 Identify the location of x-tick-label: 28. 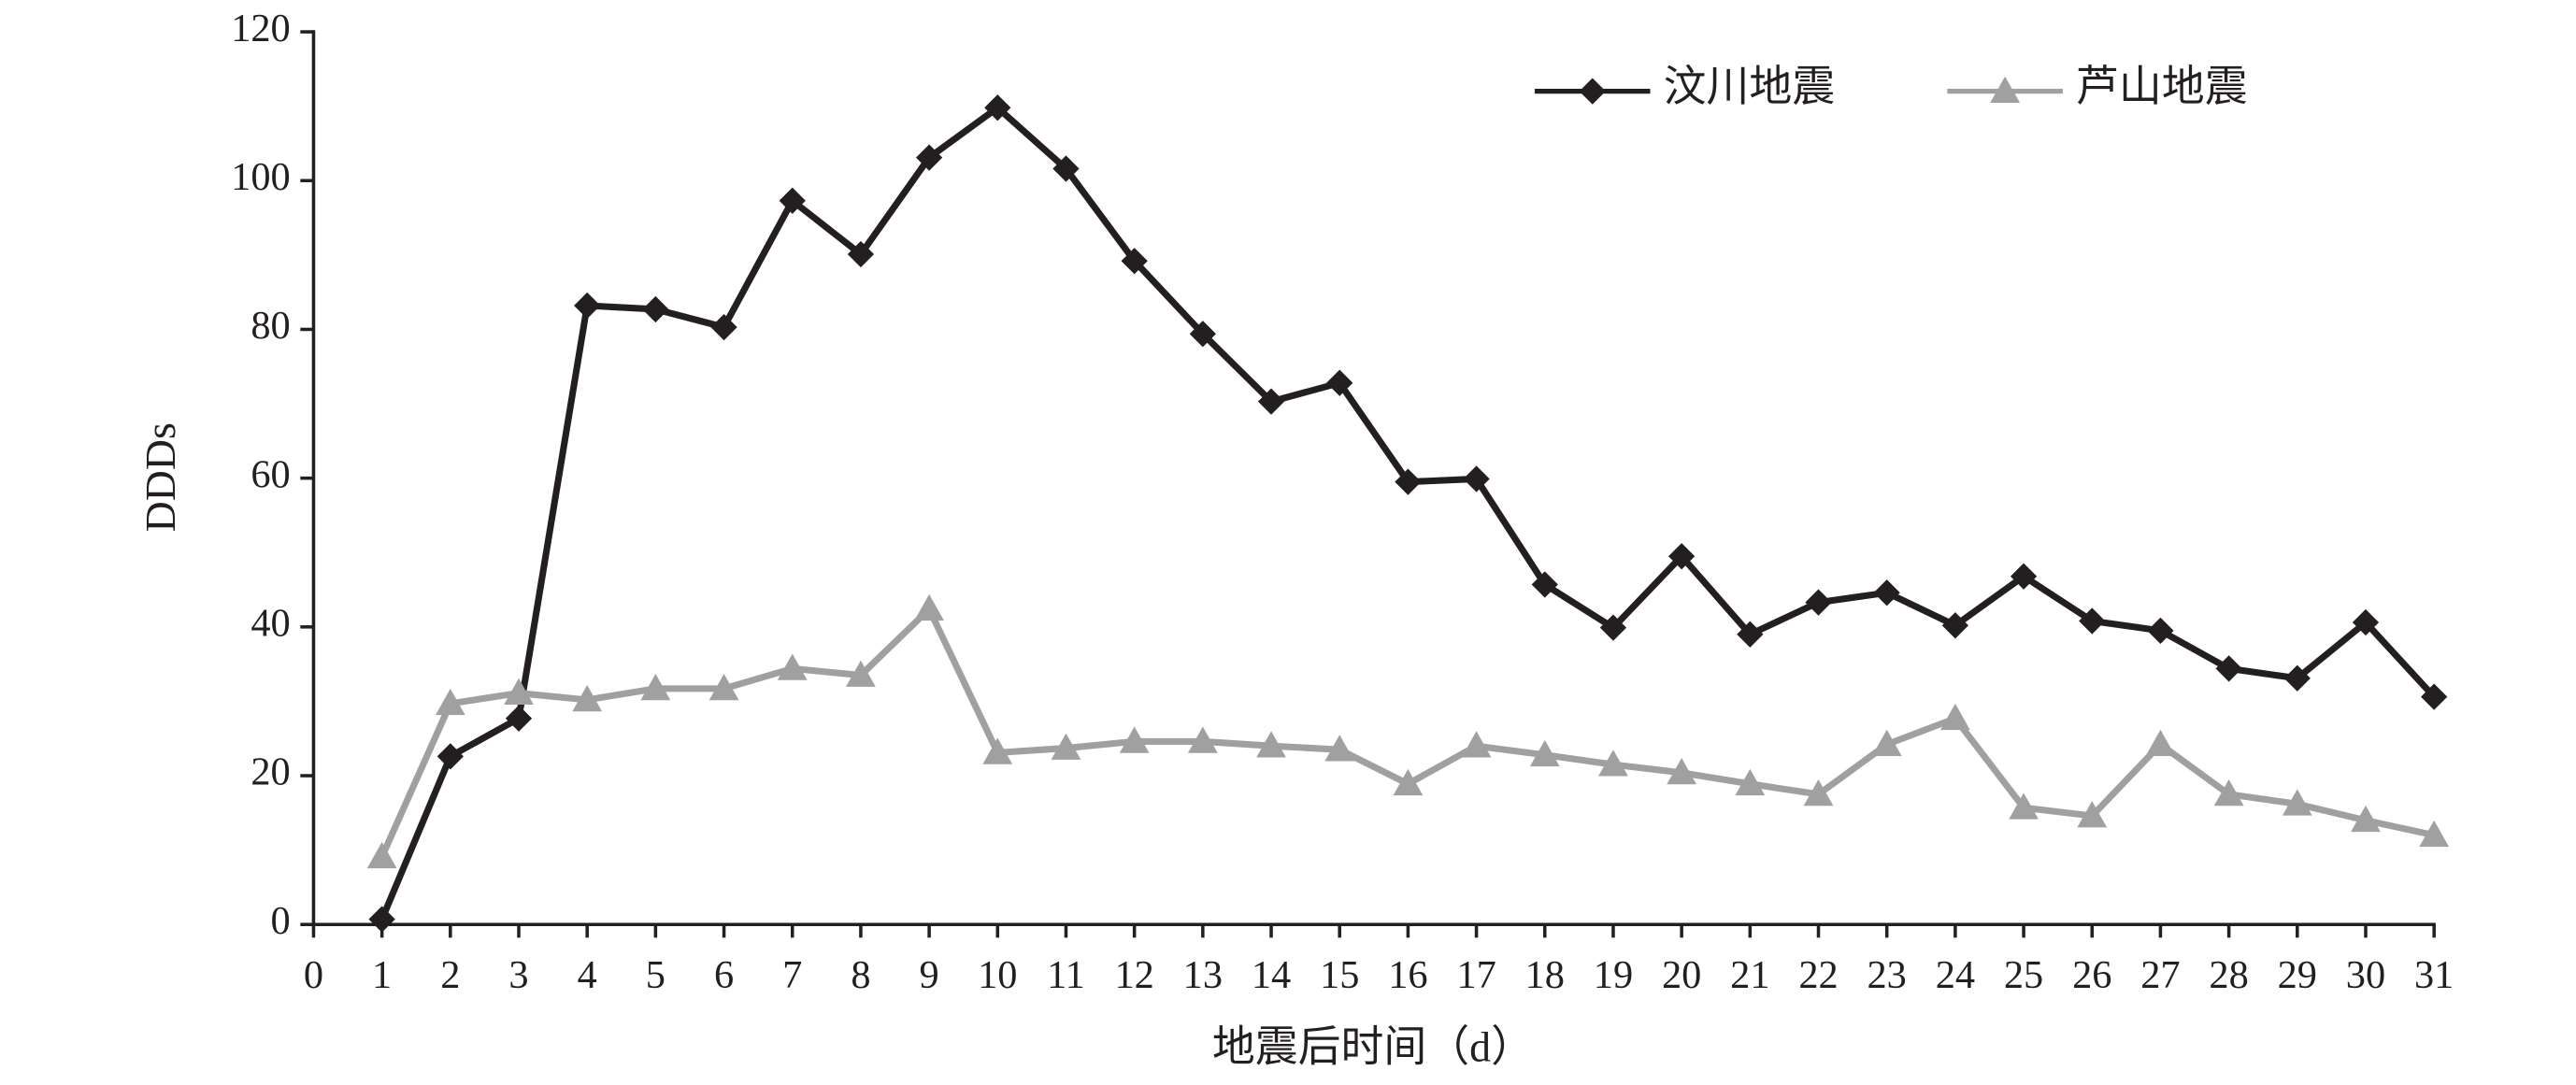
(2228, 975).